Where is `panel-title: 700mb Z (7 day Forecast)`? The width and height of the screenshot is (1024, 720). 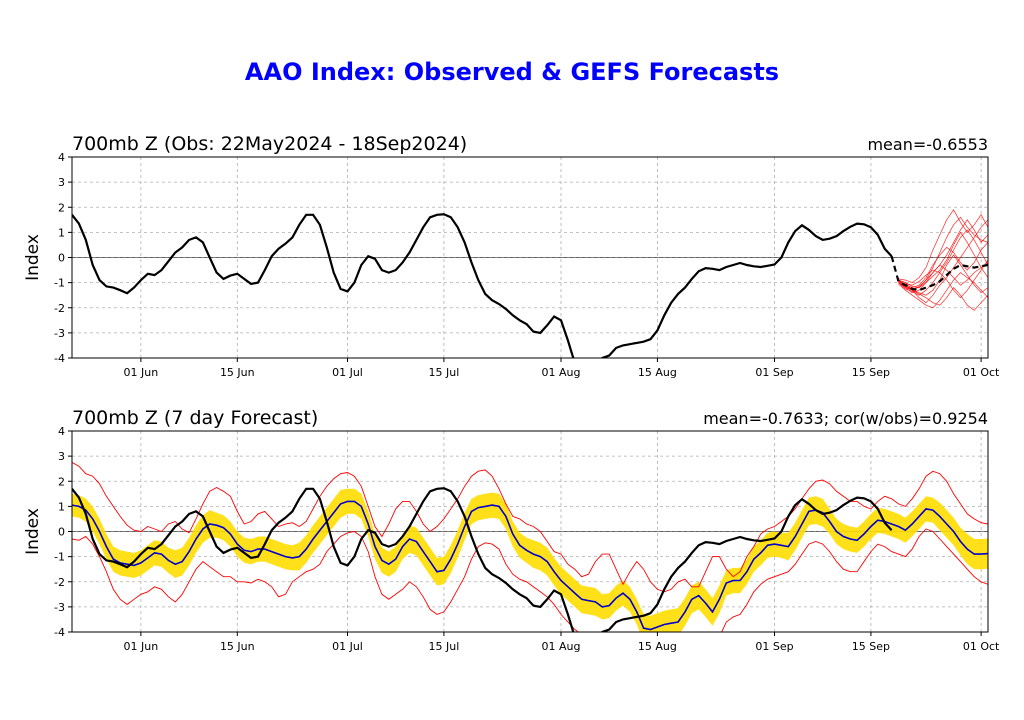
panel-title: 700mb Z (7 day Forecast) is located at coordinates (195, 418).